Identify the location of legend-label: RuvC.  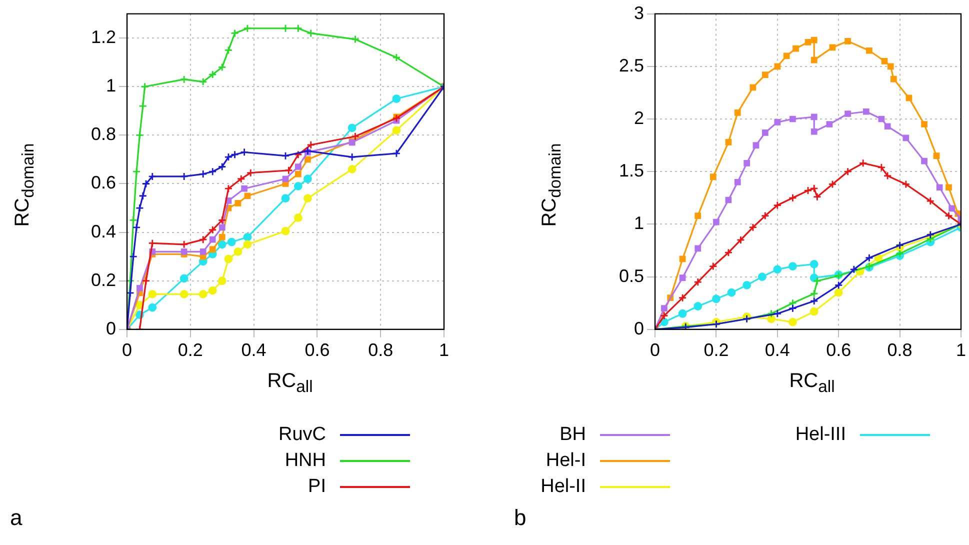
(302, 435).